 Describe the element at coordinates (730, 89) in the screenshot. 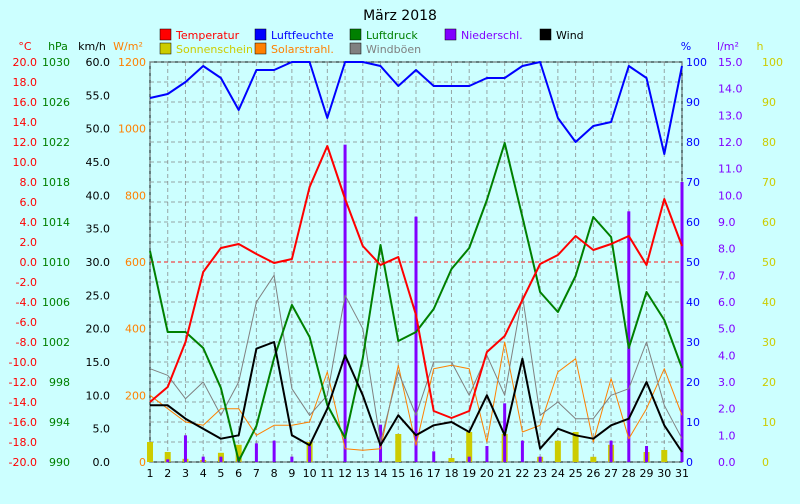

I see `y-tick-precipitation: 14.0` at that location.